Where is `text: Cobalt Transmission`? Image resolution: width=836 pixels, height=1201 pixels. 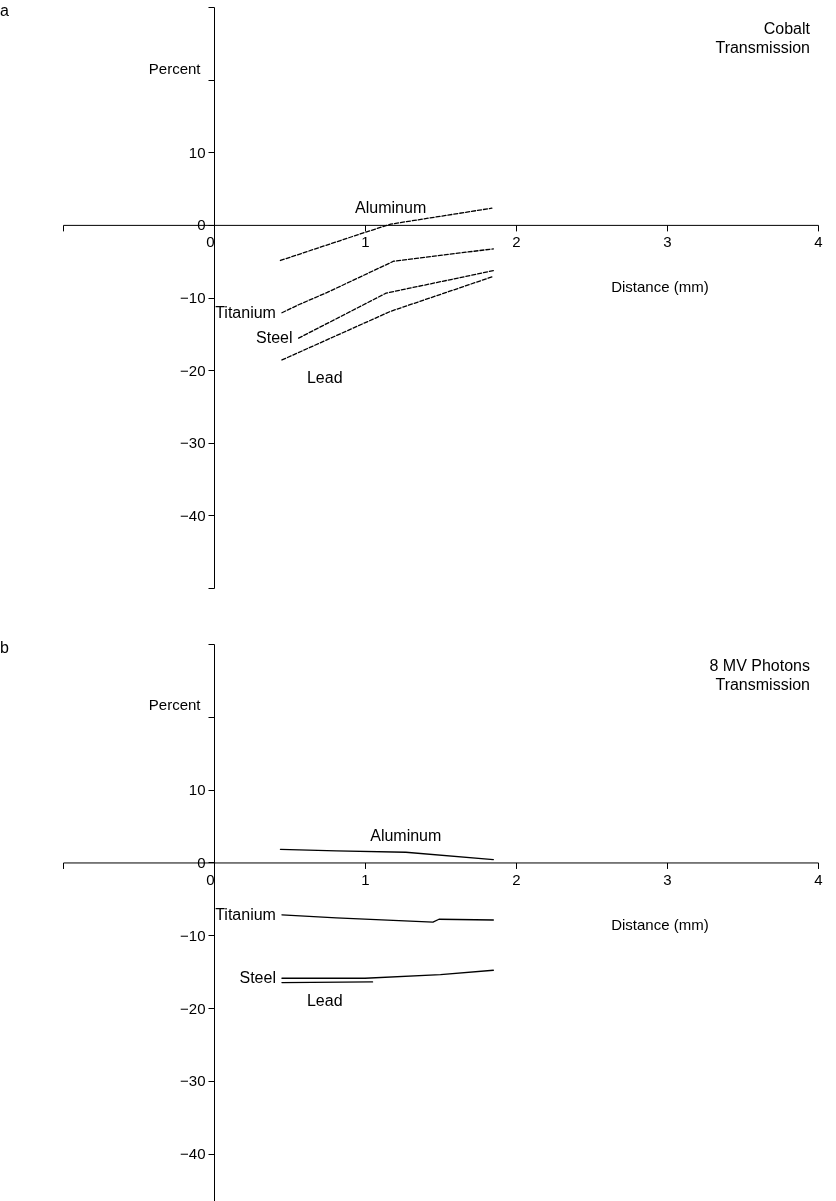
text: Cobalt Transmission is located at coordinates (763, 38).